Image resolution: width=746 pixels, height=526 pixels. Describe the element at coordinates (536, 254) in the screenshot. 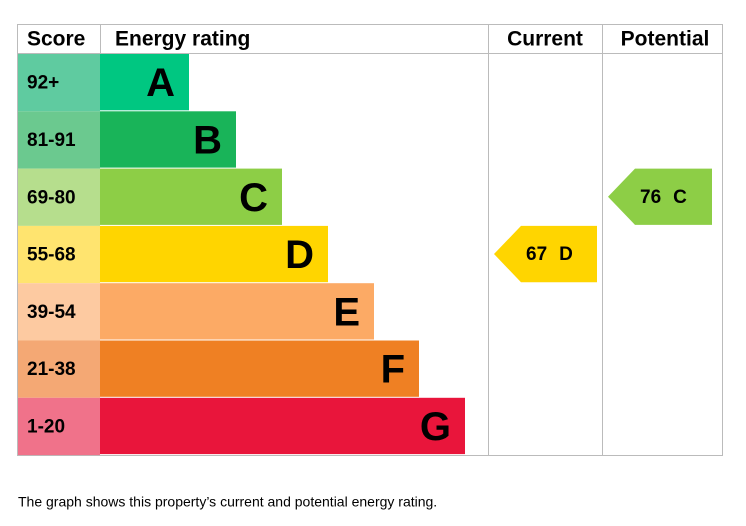

I see `current-value: 67` at that location.